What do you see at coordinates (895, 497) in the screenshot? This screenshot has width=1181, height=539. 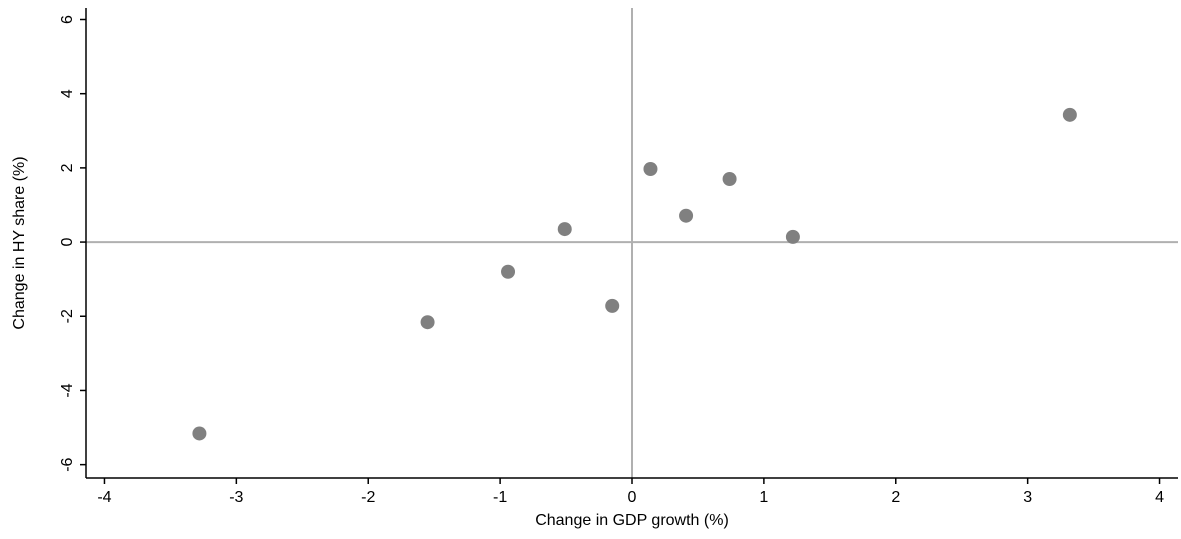 I see `x-tick-label: 2` at bounding box center [895, 497].